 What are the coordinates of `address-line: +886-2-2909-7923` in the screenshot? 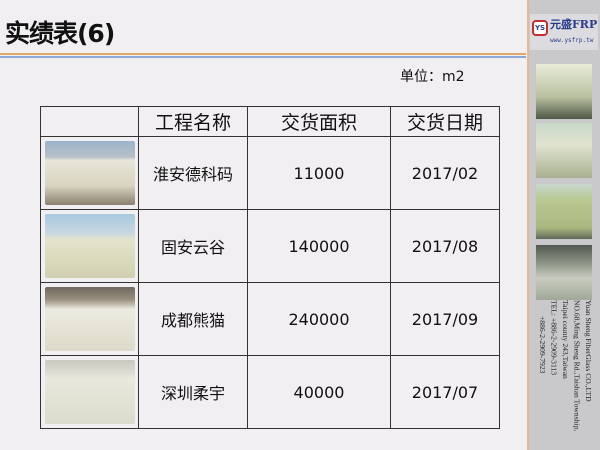 It's located at (542, 345).